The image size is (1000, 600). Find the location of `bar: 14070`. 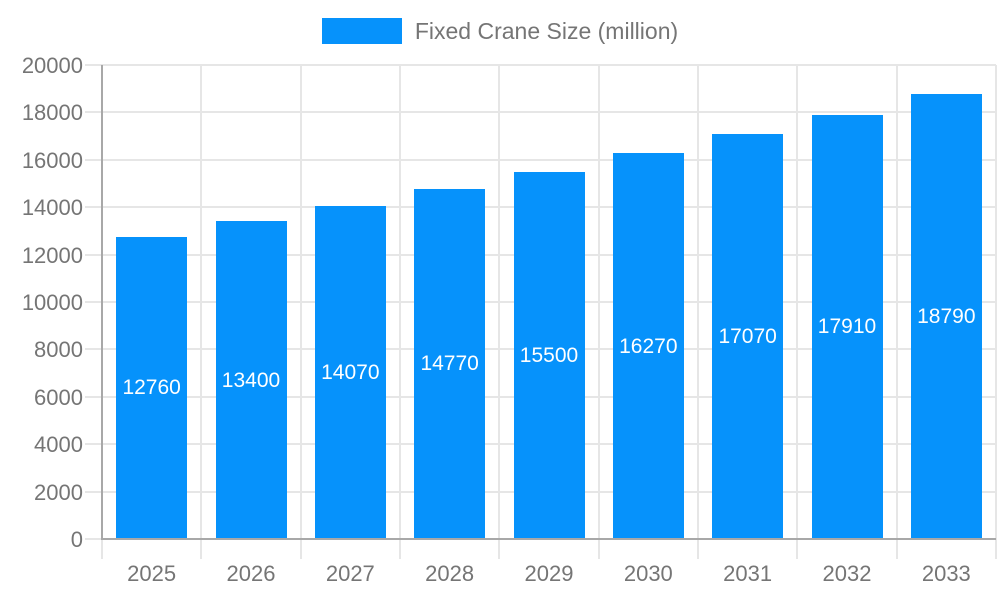

bar: 14070 is located at coordinates (350, 372).